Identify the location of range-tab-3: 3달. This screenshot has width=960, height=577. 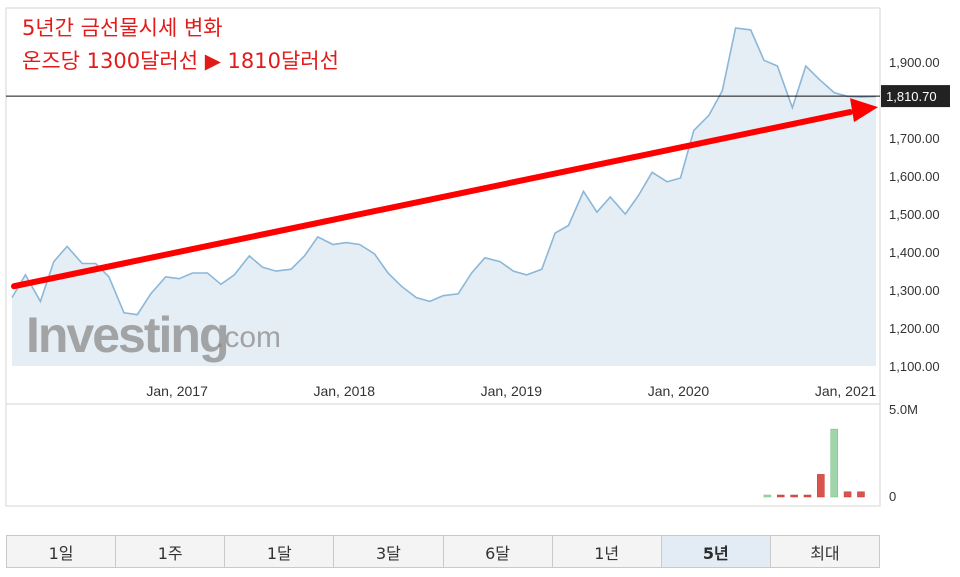
(389, 551).